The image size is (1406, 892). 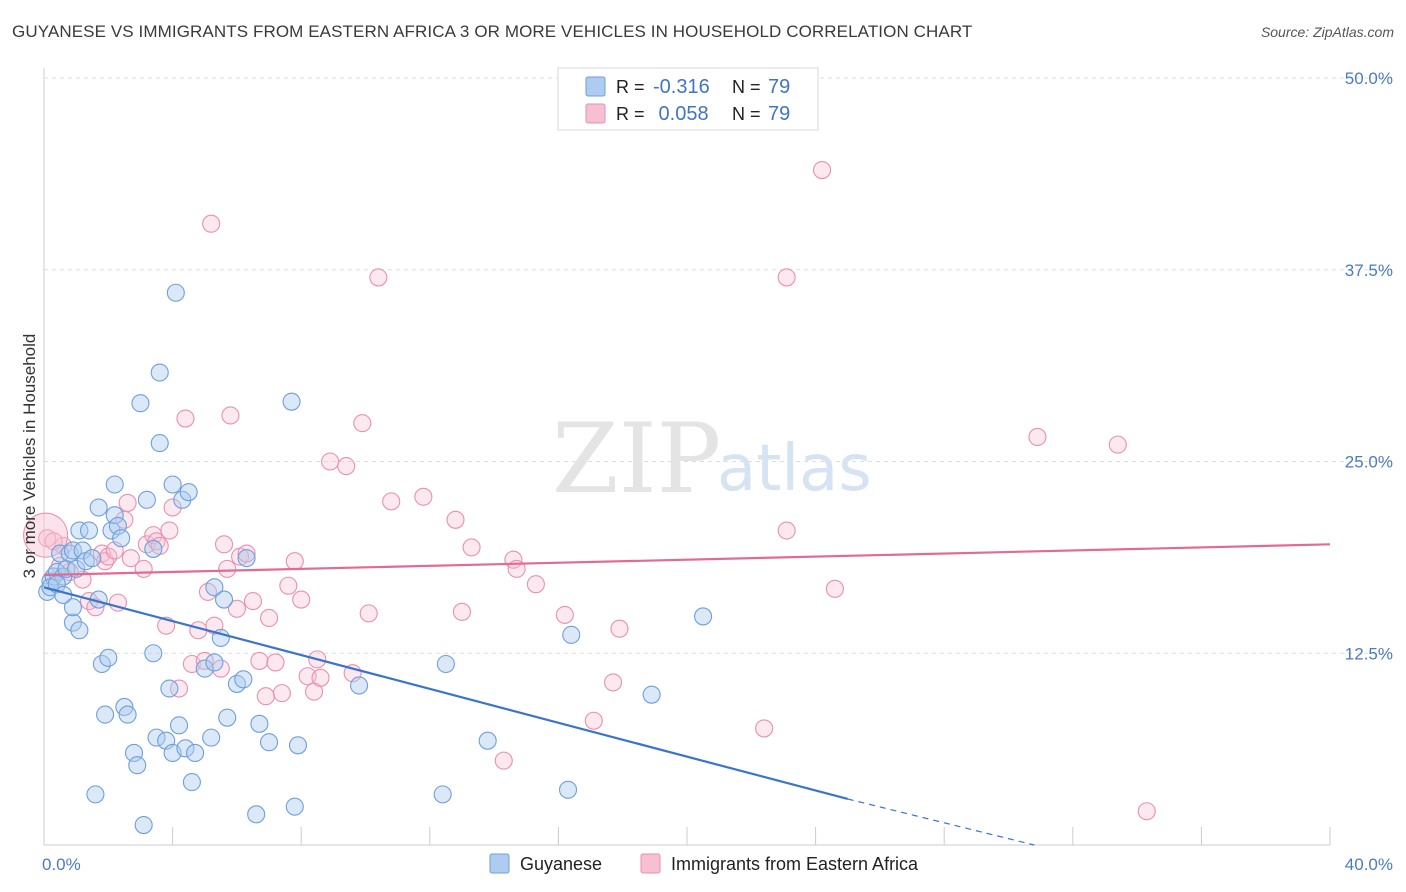 What do you see at coordinates (746, 87) in the screenshot?
I see `legend-n-label-1: N =` at bounding box center [746, 87].